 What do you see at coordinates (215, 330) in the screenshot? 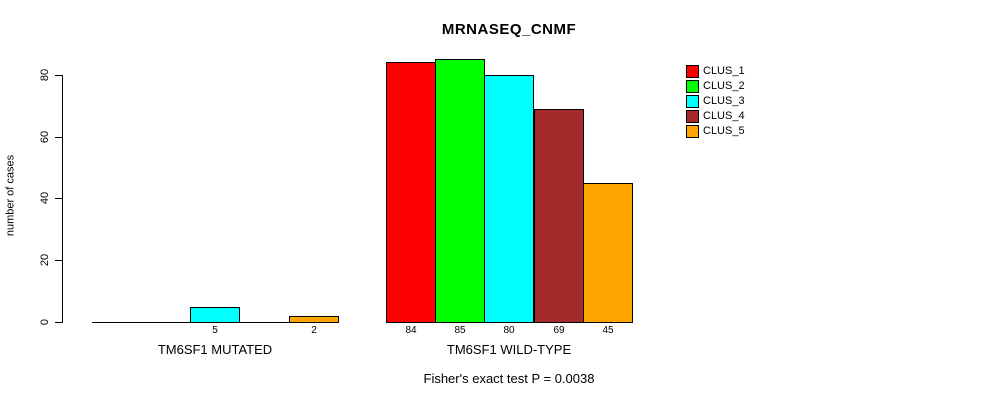
I see `bar-value-label: 5` at bounding box center [215, 330].